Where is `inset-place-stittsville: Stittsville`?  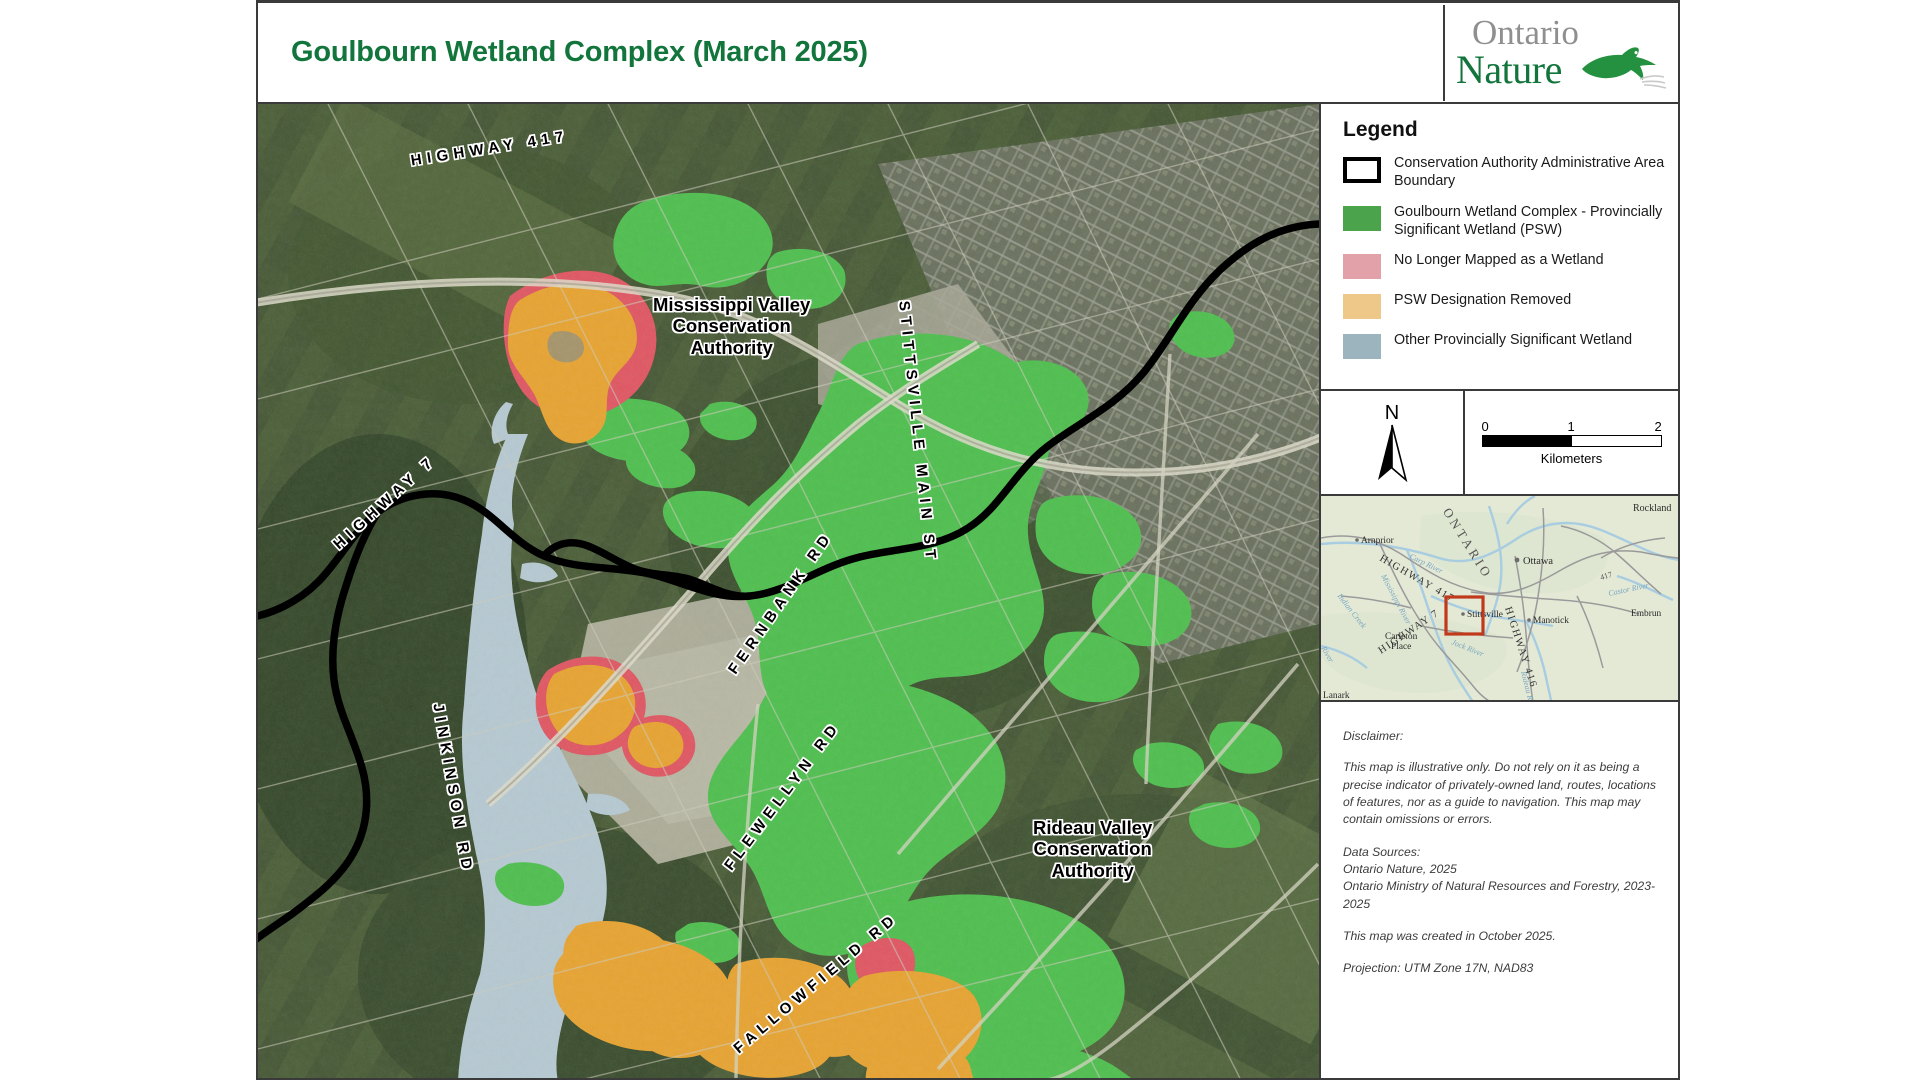
inset-place-stittsville: Stittsville is located at coordinates (1485, 615).